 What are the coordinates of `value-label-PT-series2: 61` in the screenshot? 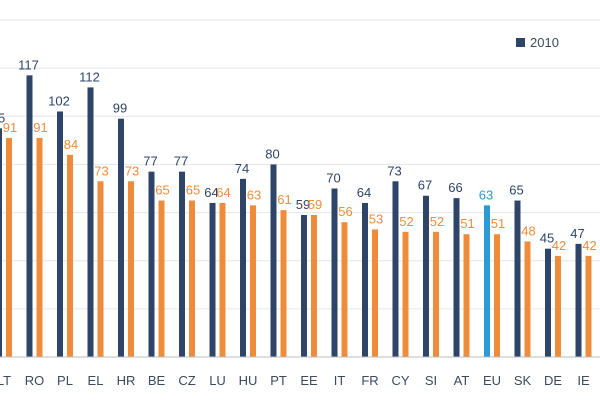 It's located at (284, 199).